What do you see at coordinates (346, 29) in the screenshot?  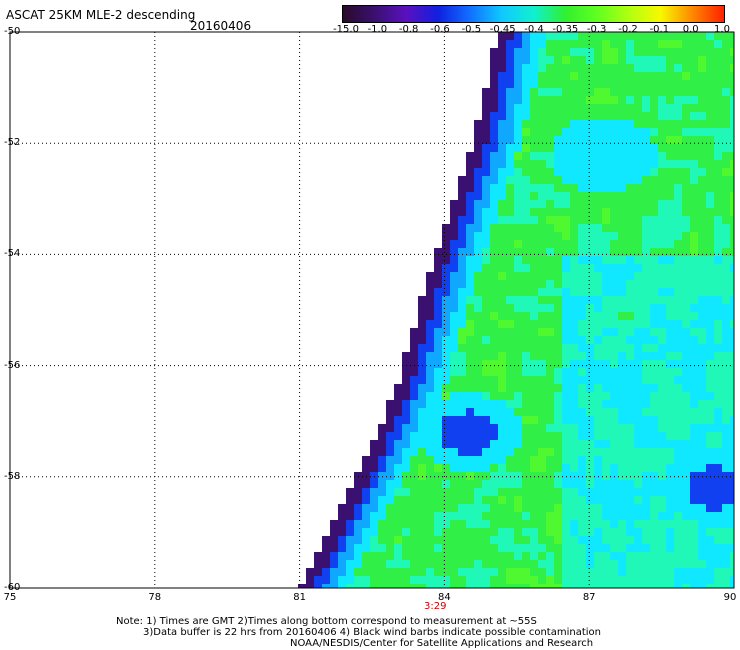 I see `colorbar-label: -15.0` at bounding box center [346, 29].